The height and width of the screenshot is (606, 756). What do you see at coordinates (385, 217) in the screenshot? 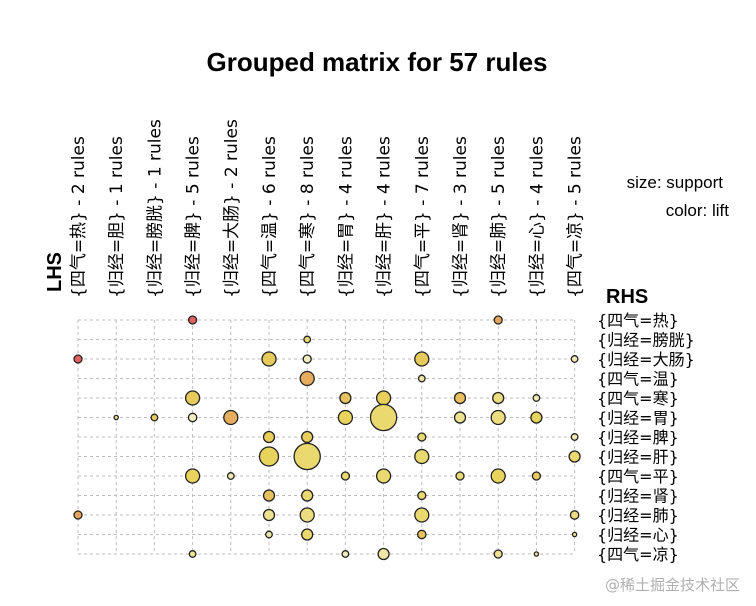
I see `lhs-tick-label: {归经=肝} - 4 rules` at bounding box center [385, 217].